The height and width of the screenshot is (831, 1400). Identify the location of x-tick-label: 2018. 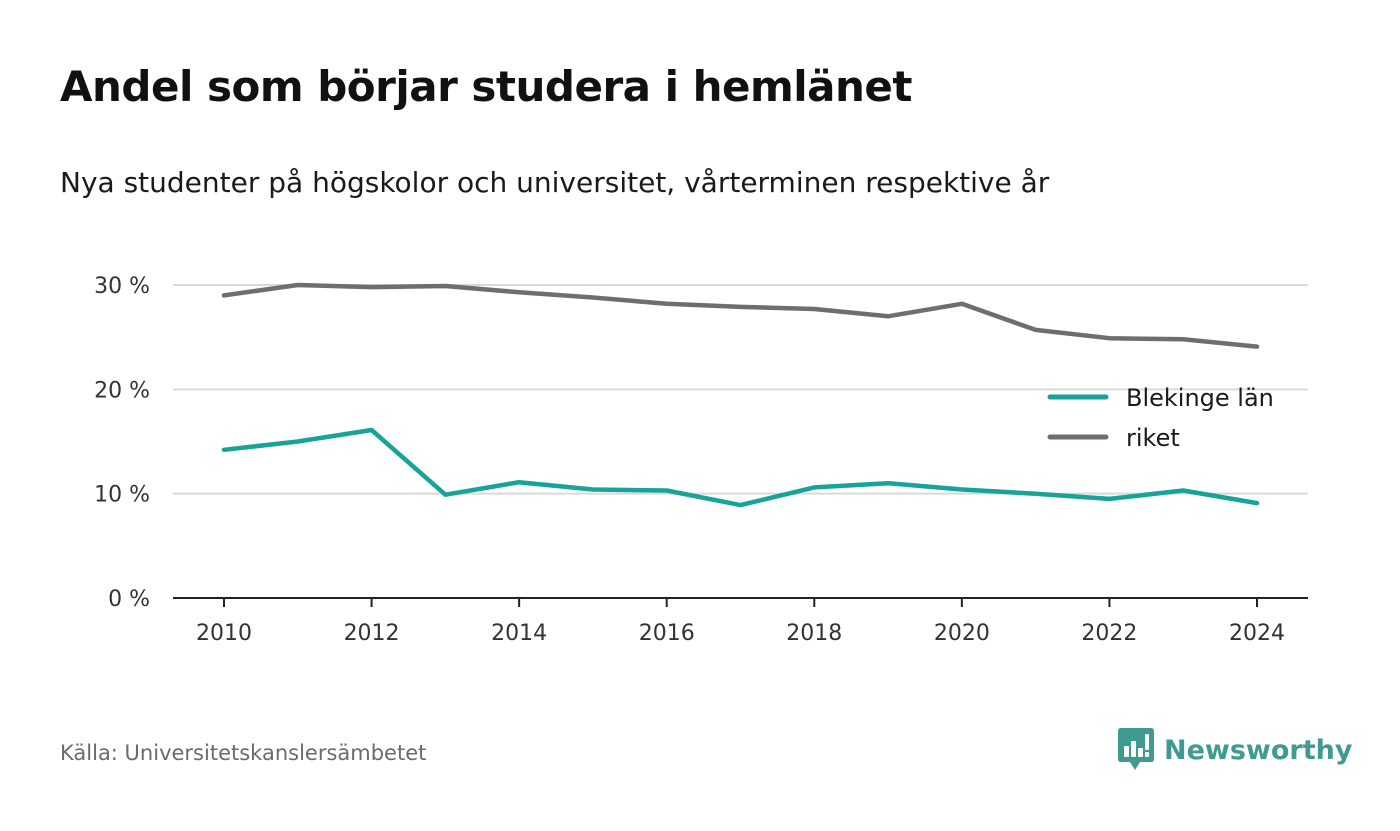
(814, 633).